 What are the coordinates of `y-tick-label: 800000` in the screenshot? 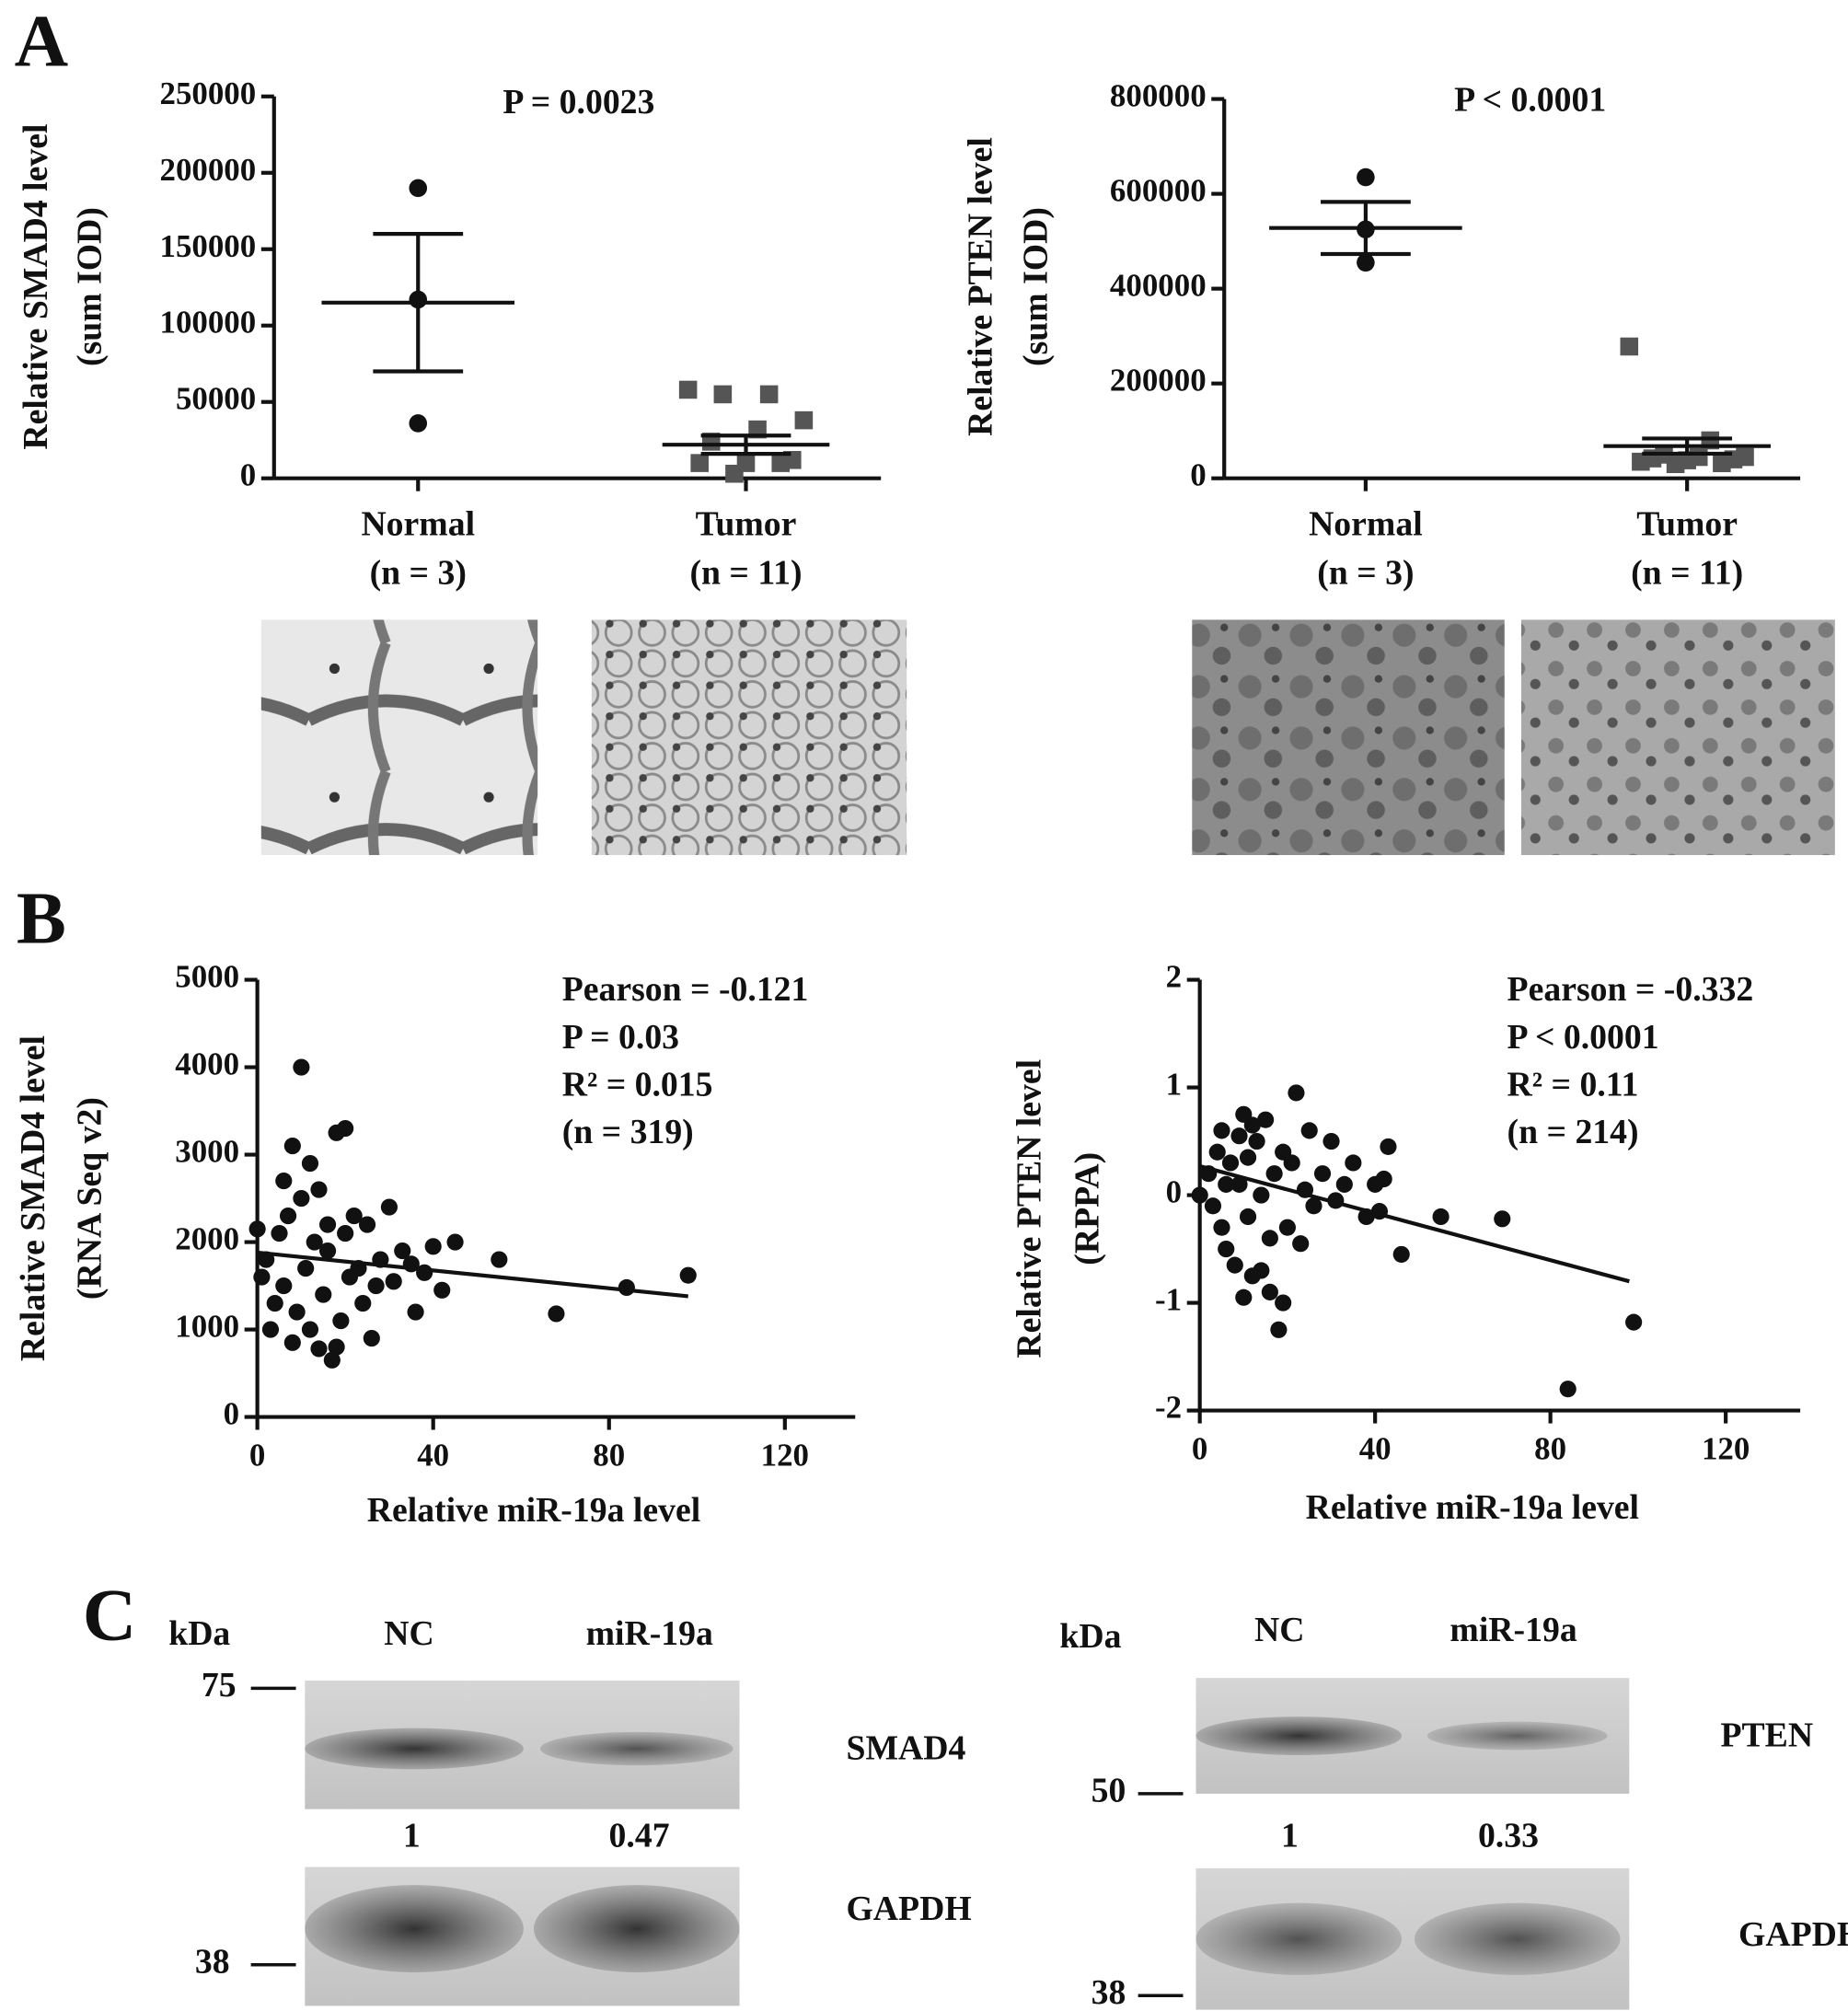 It's located at (1158, 96).